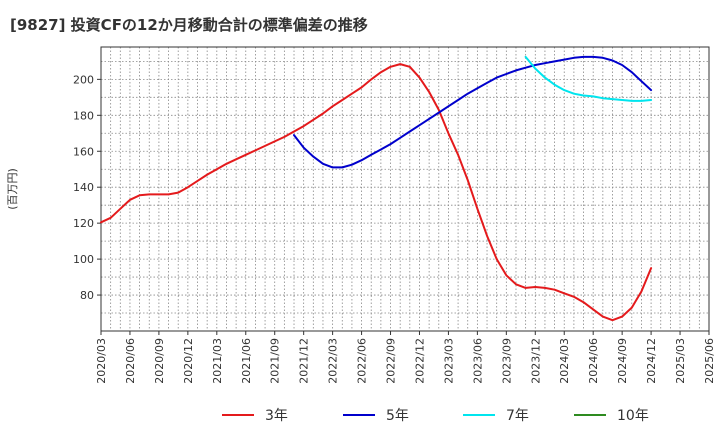 The height and width of the screenshot is (440, 720). I want to click on y-tick-label: 80, so click(87, 295).